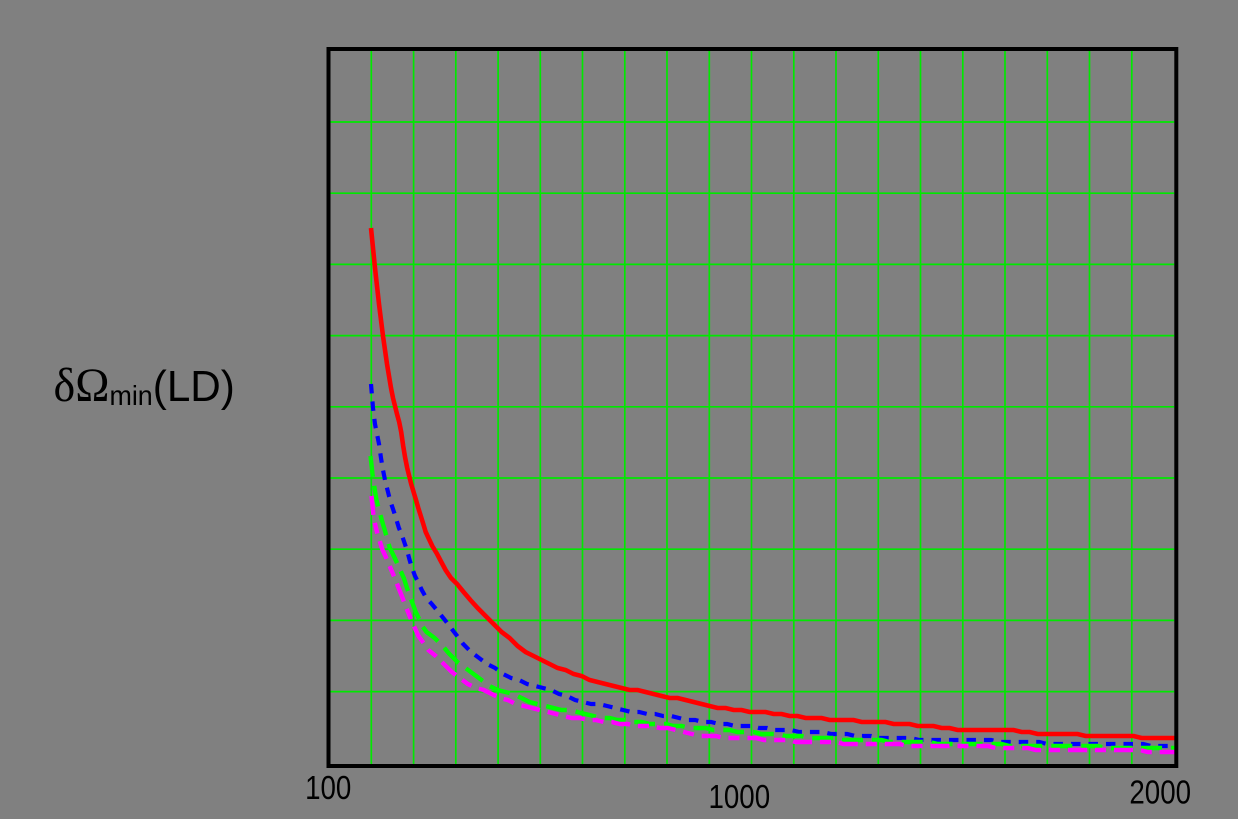 Image resolution: width=1238 pixels, height=819 pixels. I want to click on svg-text: δΩmin(LD), so click(144, 385).